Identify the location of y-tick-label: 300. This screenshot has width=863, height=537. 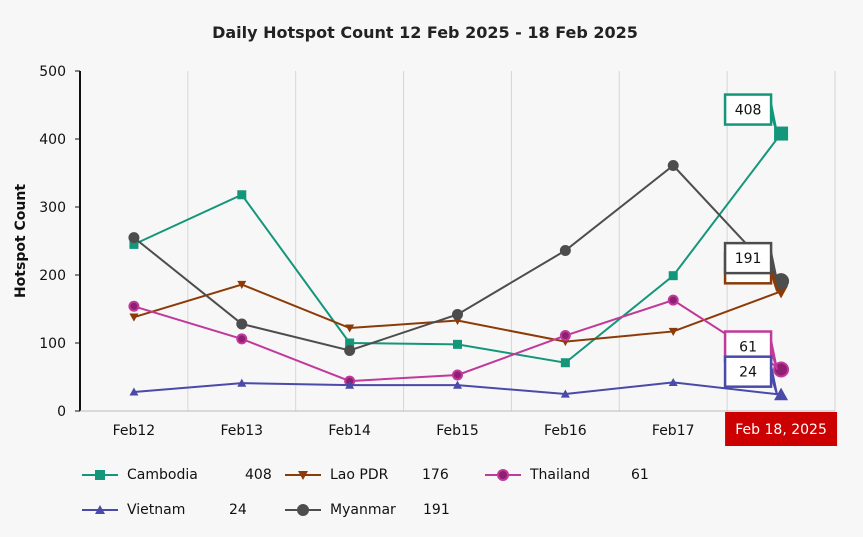
(52, 208).